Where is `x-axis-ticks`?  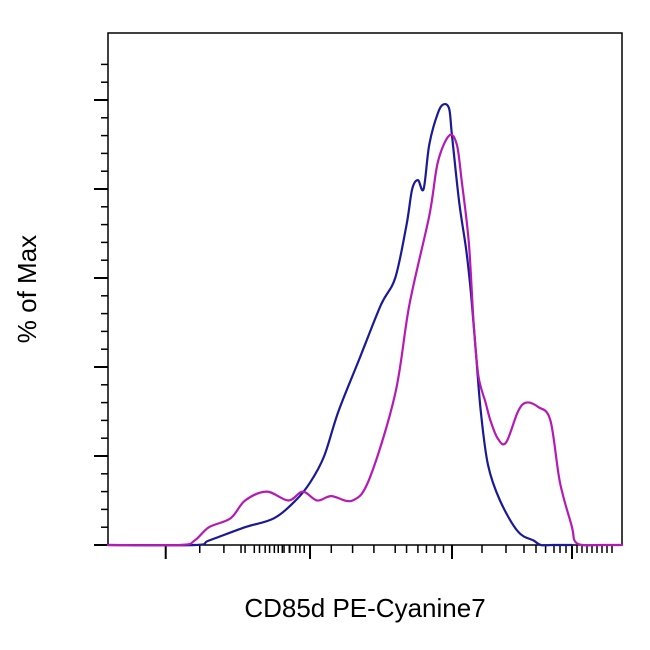 x-axis-ticks is located at coordinates (388, 552).